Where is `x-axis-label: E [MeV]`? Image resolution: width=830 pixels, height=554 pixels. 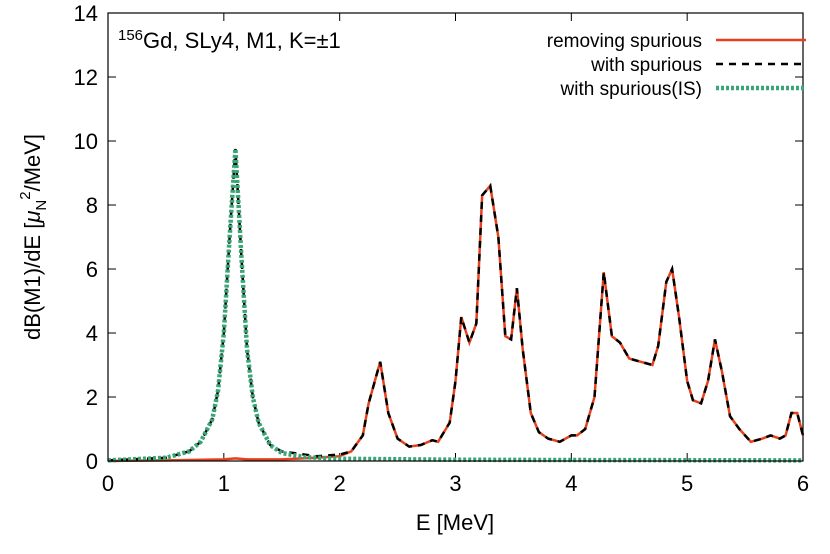 x-axis-label: E [MeV] is located at coordinates (455, 522).